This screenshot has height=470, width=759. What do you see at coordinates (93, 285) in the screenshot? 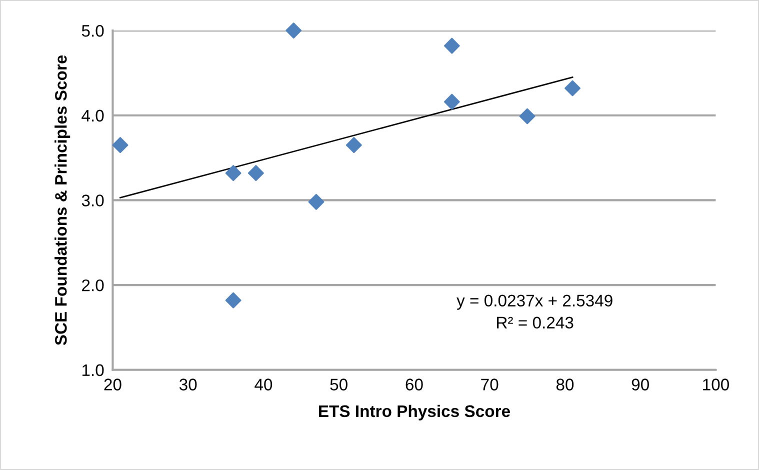
I see `y-tick-label: 2.0` at bounding box center [93, 285].